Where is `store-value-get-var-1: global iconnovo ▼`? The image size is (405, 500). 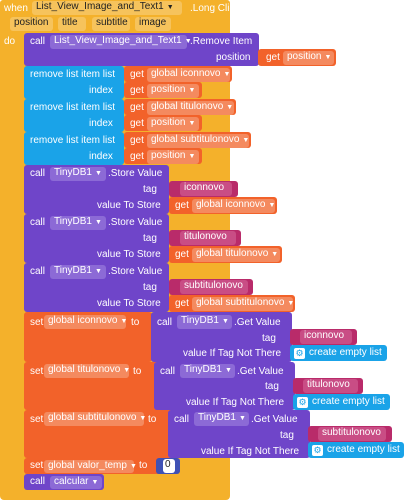 store-value-get-var-1: global iconnovo ▼ is located at coordinates (233, 206).